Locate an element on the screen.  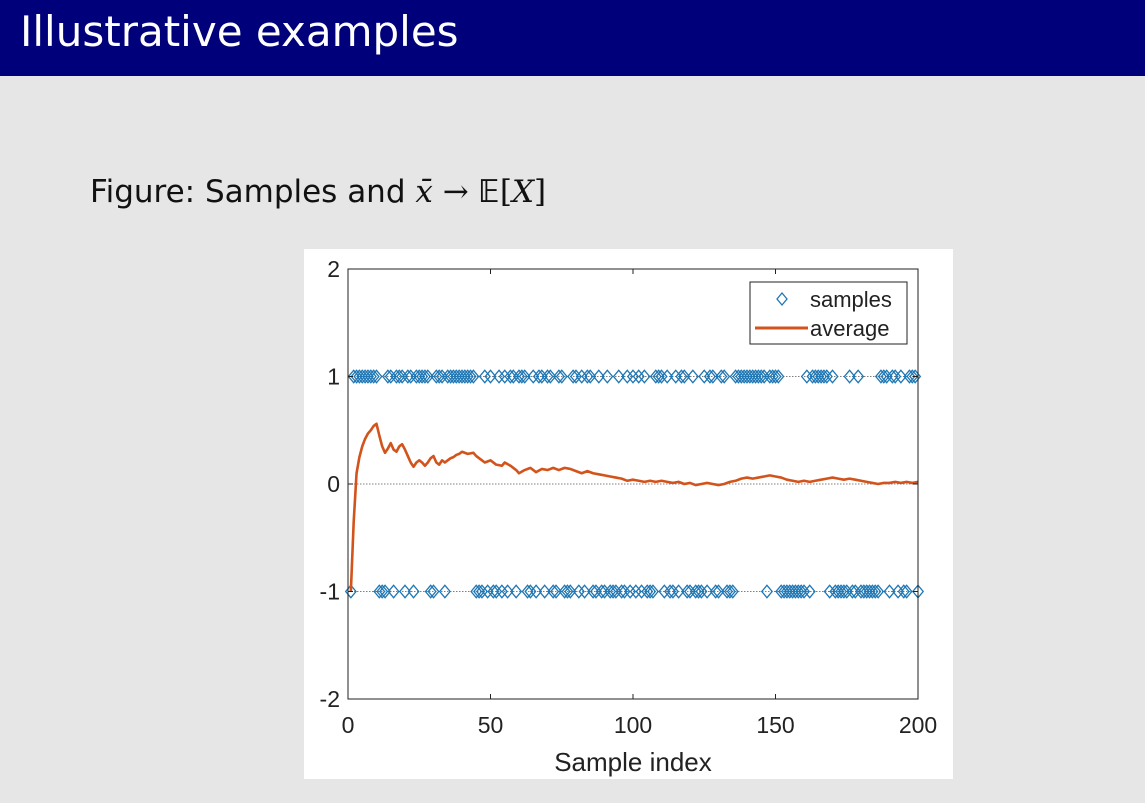
x-axis-label: Sample index is located at coordinates (633, 762).